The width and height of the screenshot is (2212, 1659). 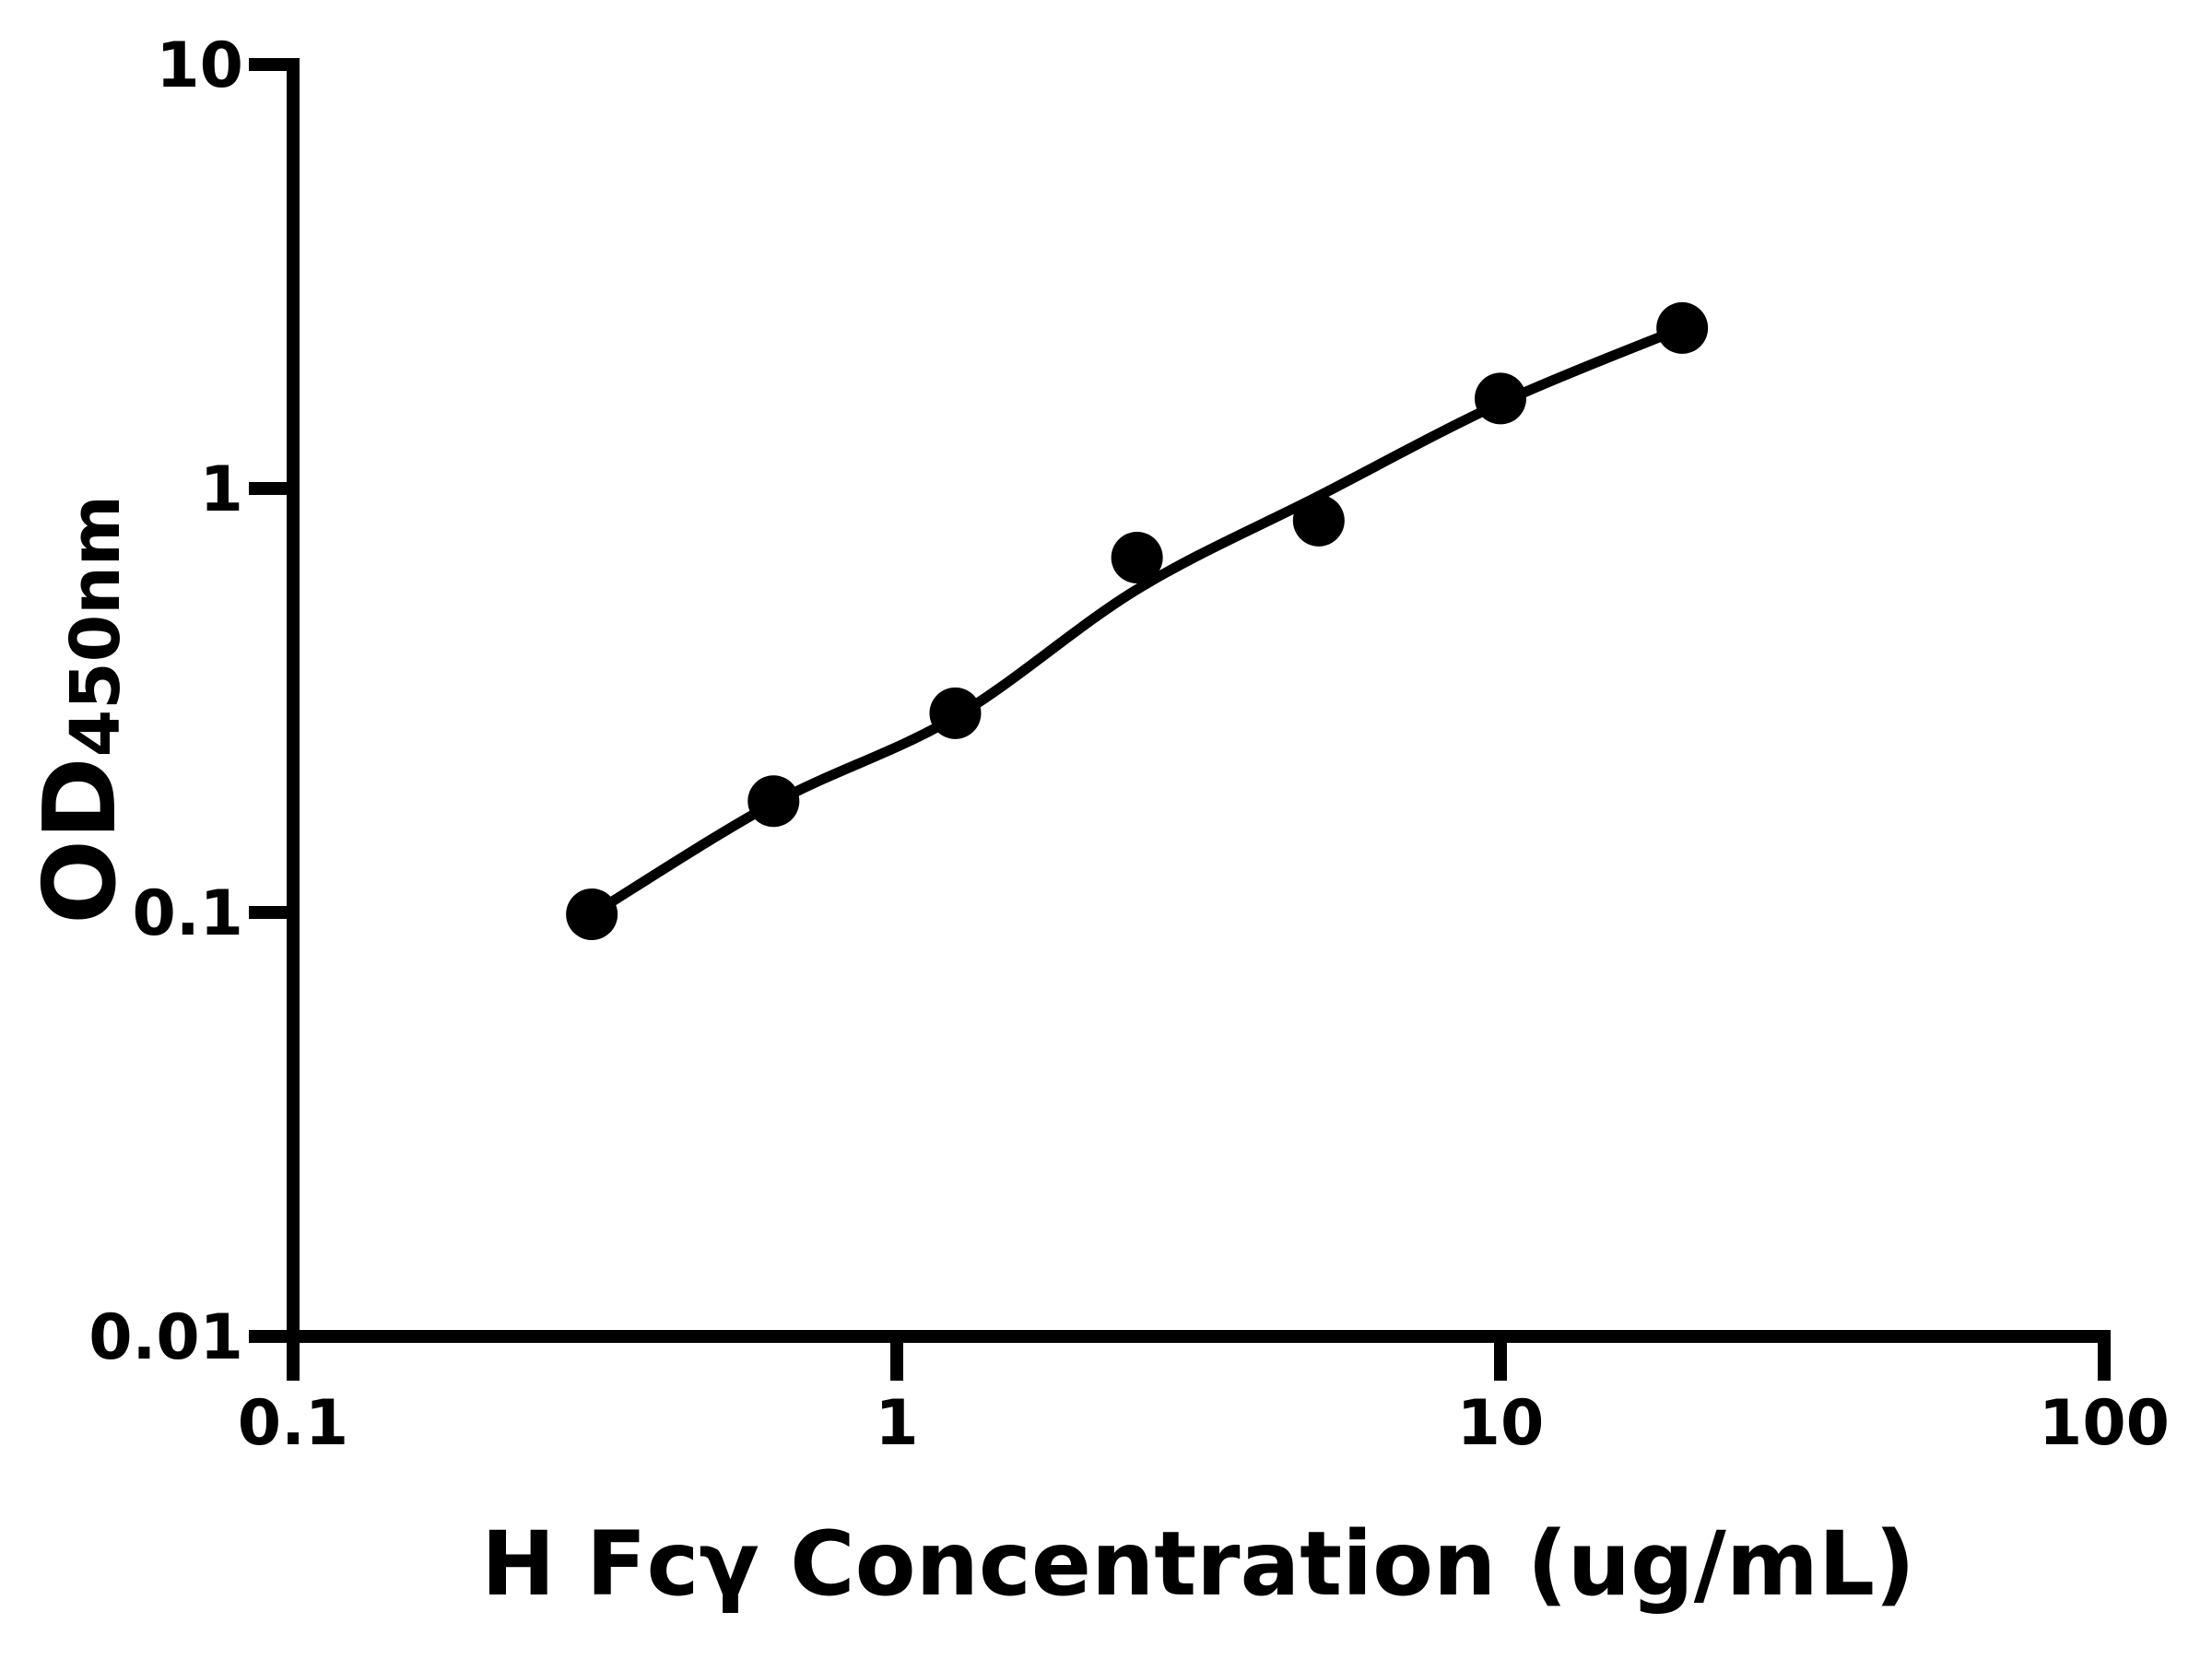 What do you see at coordinates (896, 1423) in the screenshot?
I see `x-tick-label: 1` at bounding box center [896, 1423].